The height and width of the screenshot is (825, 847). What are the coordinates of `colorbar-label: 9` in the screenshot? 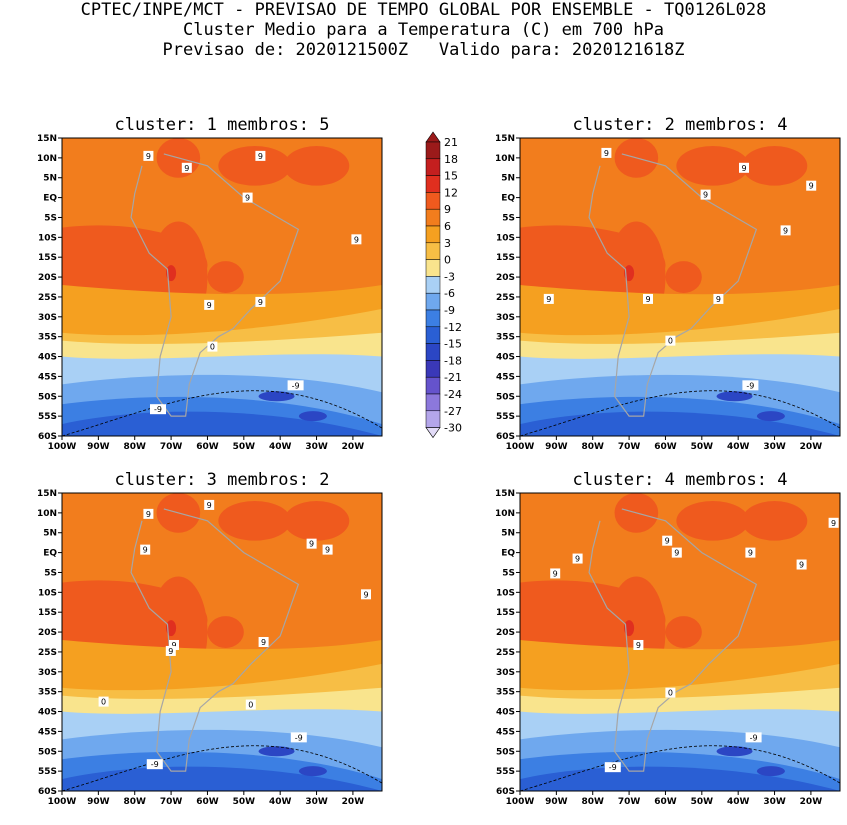 It's located at (447, 209).